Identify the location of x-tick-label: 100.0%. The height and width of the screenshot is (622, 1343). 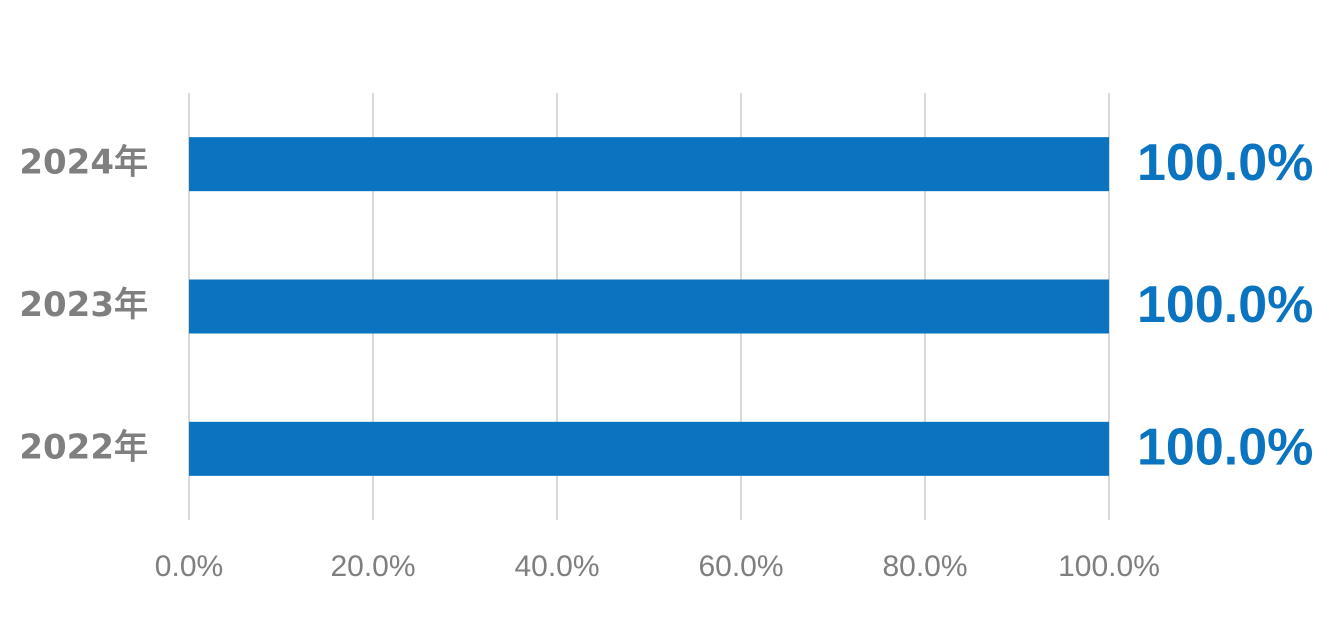
(1109, 566).